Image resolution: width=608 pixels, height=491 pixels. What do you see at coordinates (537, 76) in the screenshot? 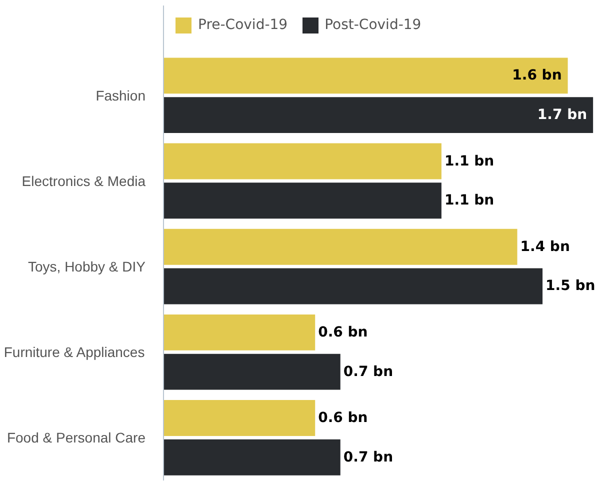
I see `data-label: 1.6 bn` at bounding box center [537, 76].